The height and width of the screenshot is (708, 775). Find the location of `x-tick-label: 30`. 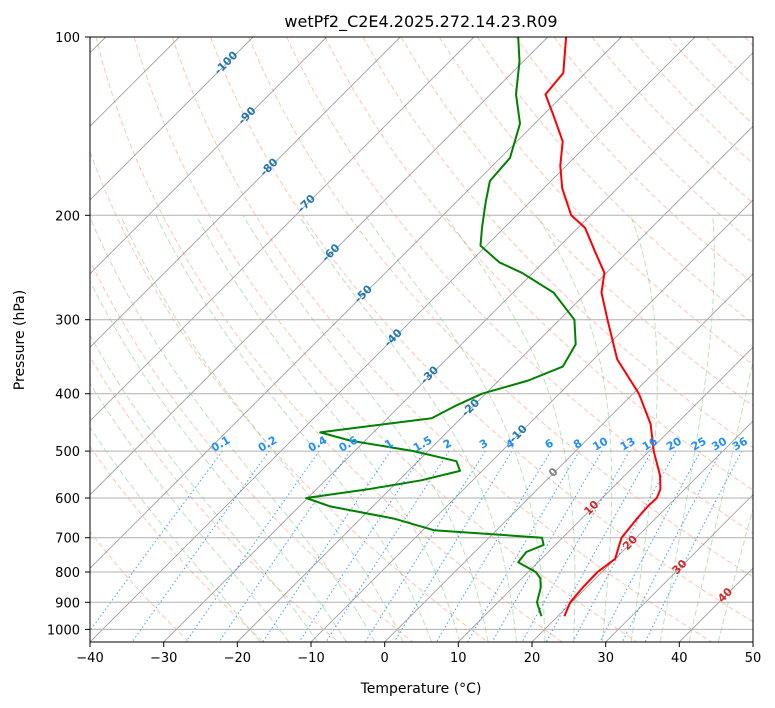

x-tick-label: 30 is located at coordinates (605, 658).